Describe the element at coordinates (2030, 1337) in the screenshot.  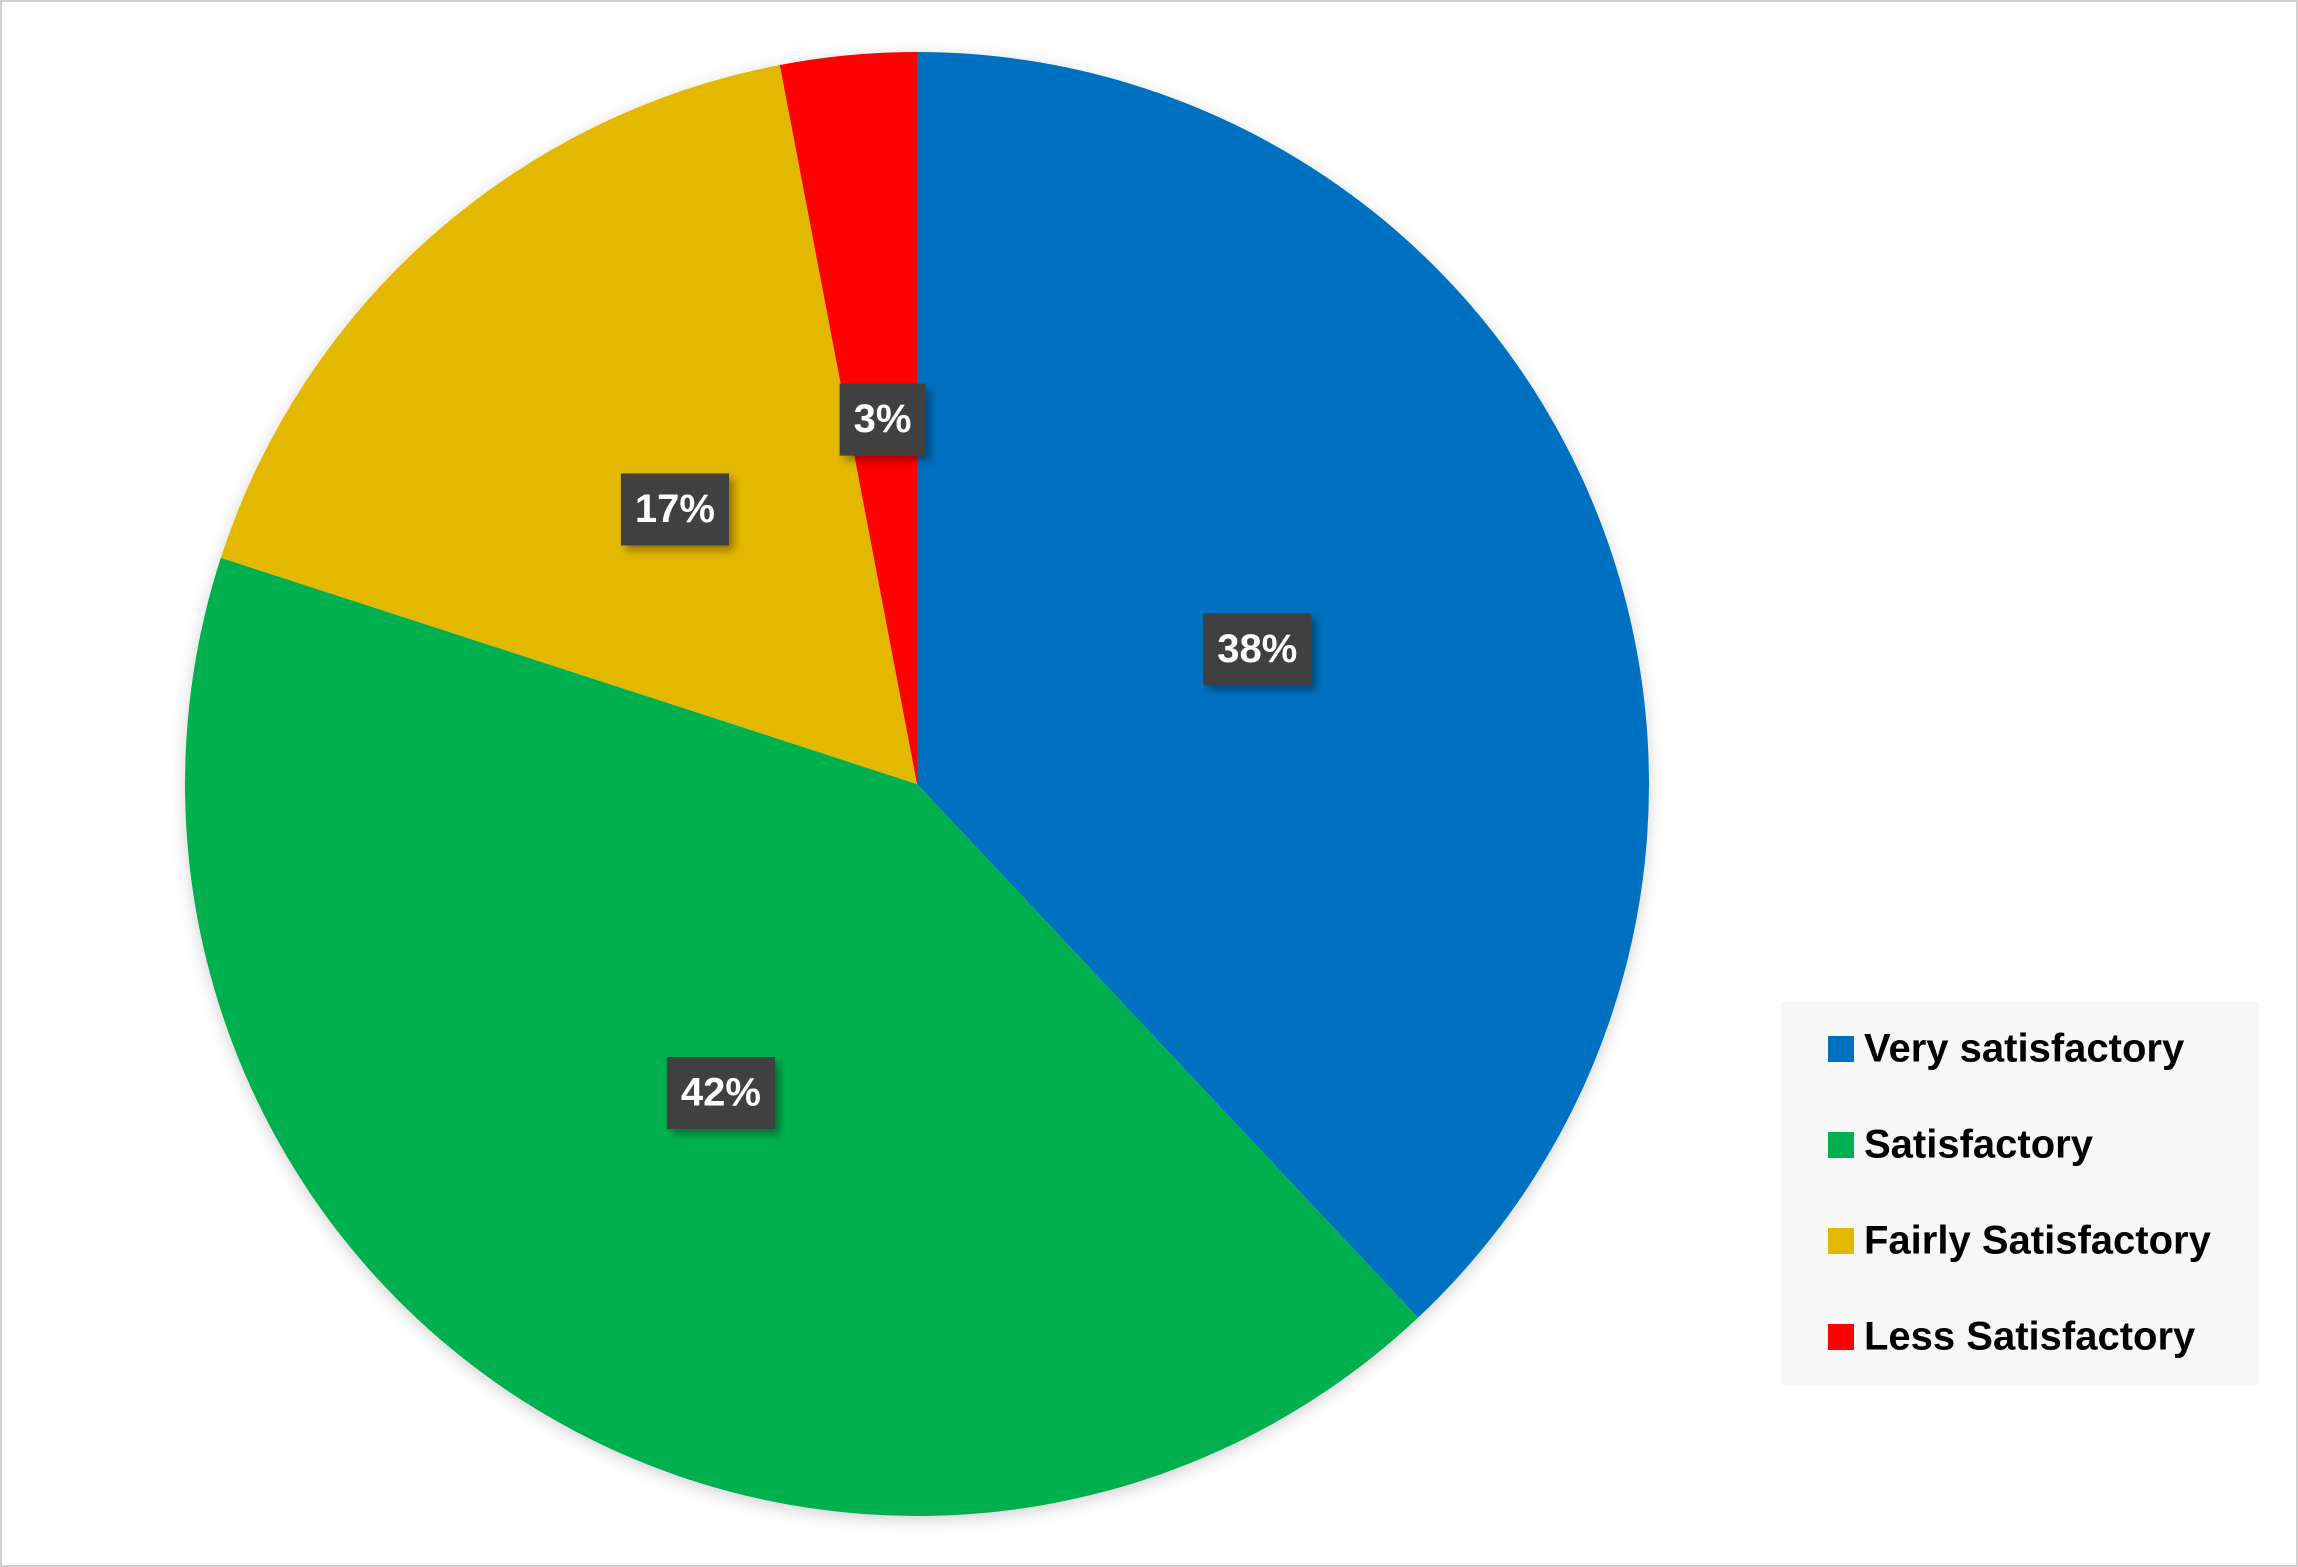
I see `legend-label: Less Satisfactory` at that location.